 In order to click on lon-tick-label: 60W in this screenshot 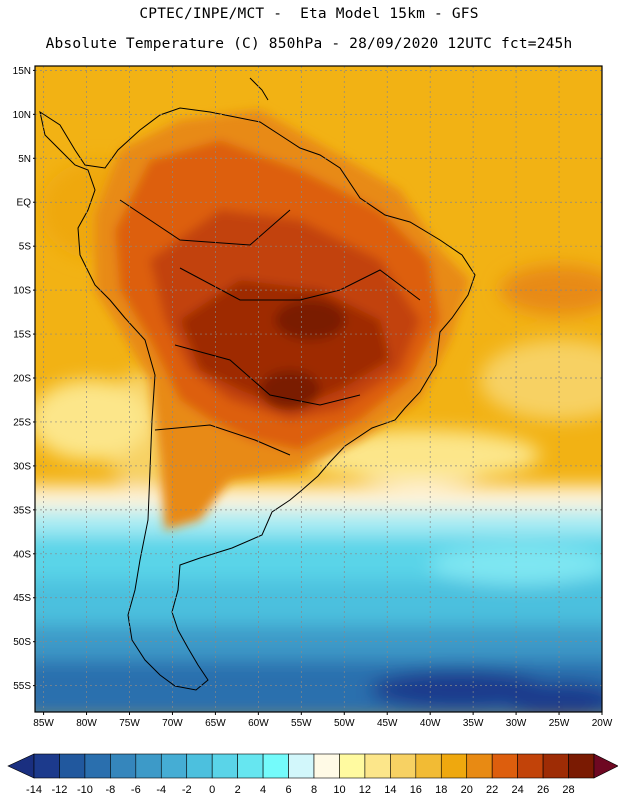, I will do `click(258, 723)`.